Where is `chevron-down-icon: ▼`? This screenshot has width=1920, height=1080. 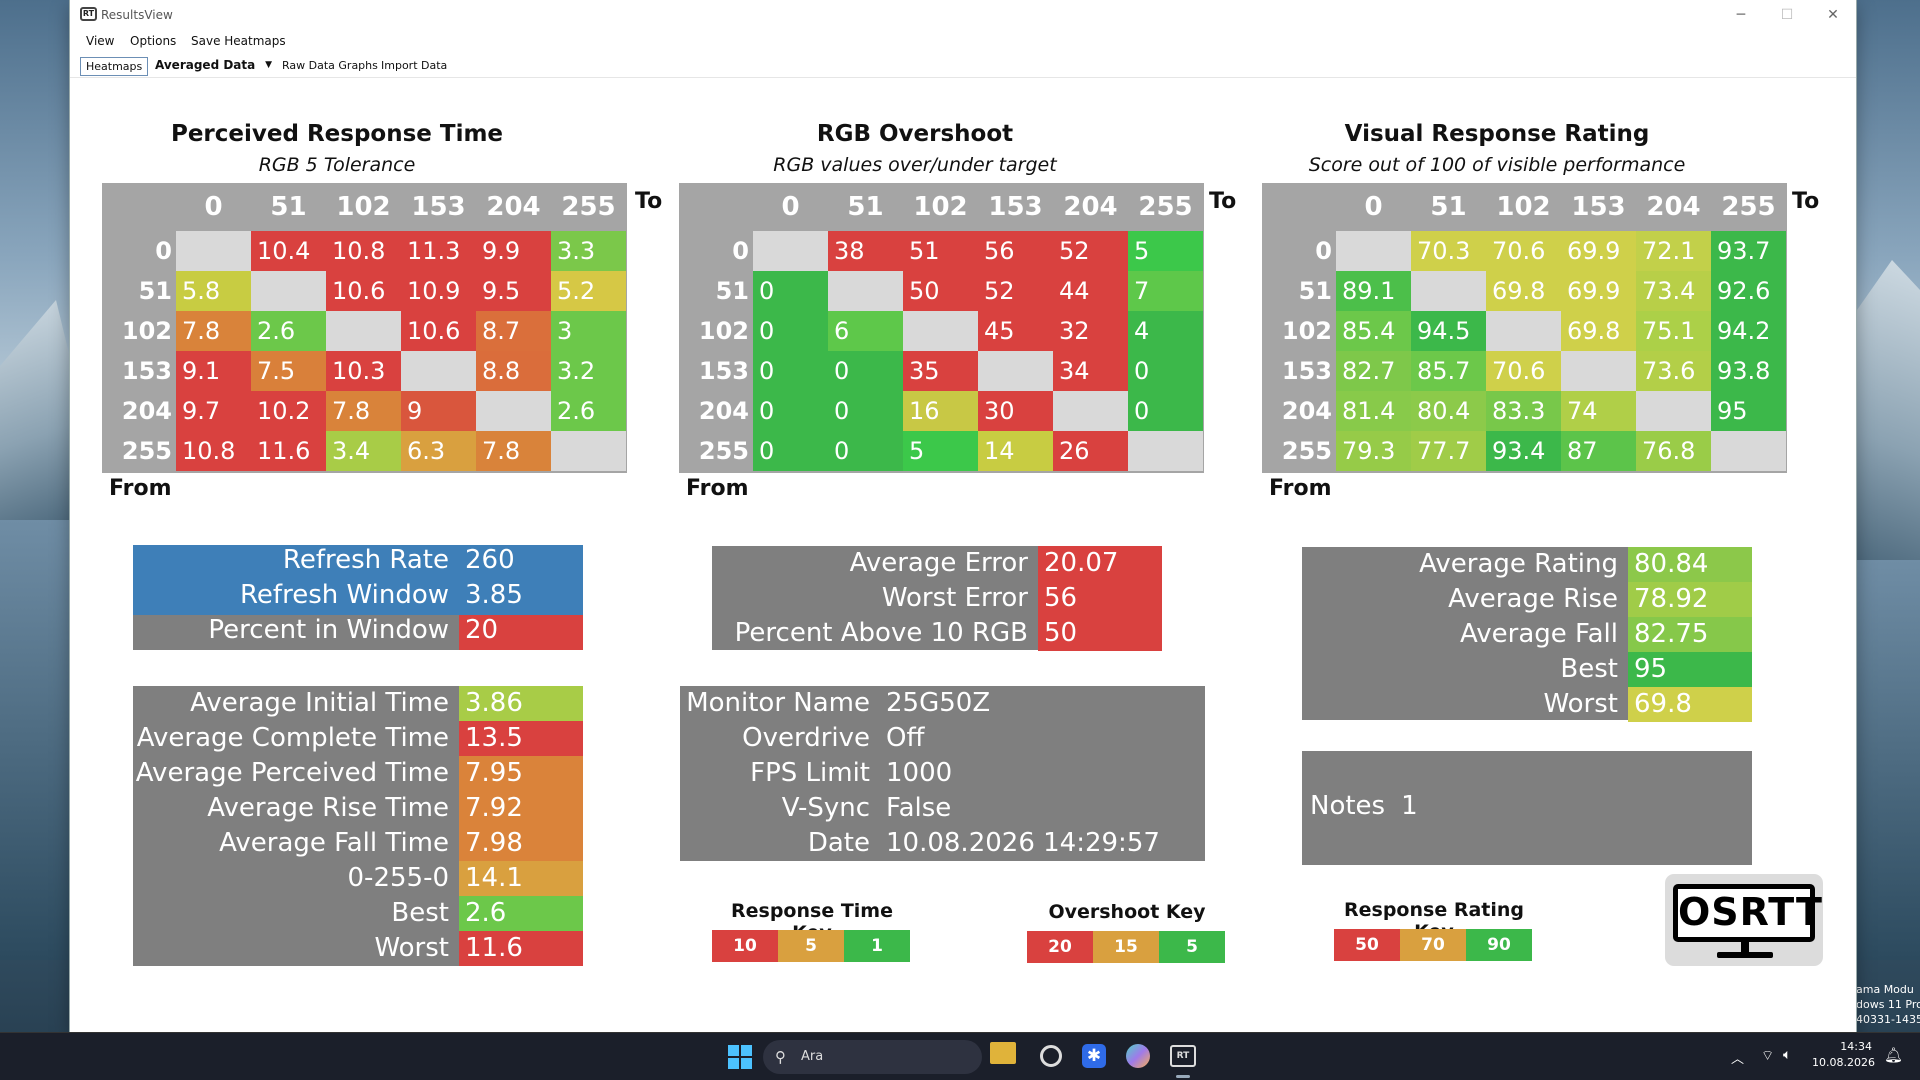 chevron-down-icon: ▼ is located at coordinates (268, 65).